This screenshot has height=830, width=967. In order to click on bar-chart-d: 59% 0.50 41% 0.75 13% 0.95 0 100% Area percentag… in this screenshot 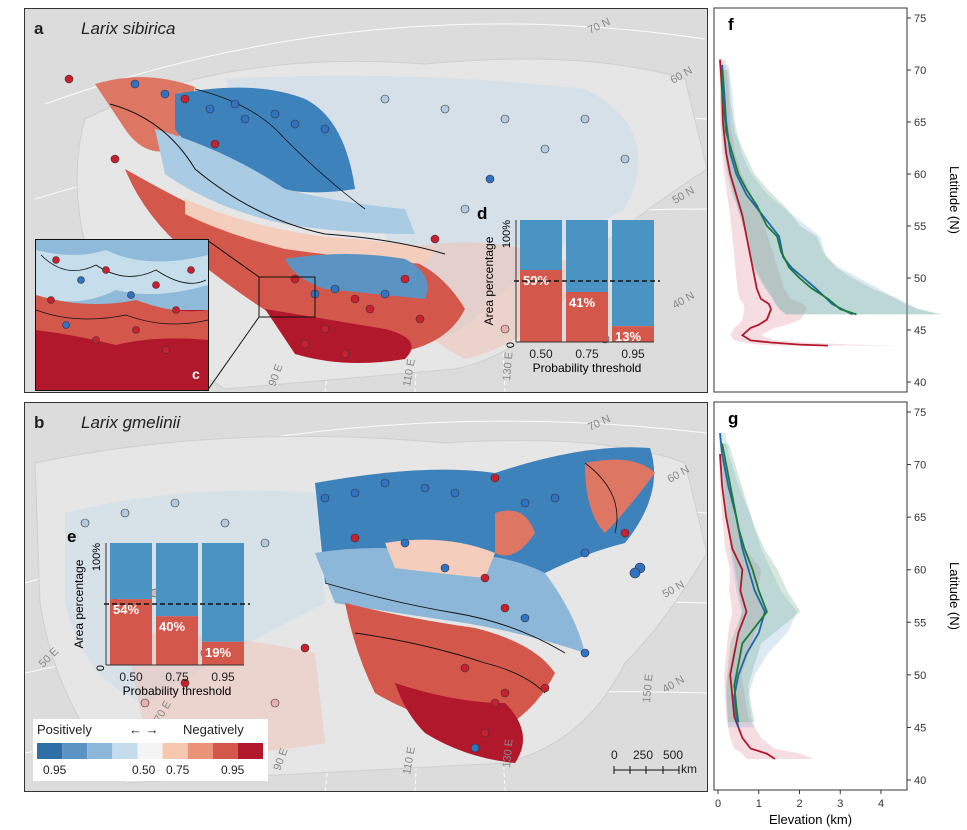, I will do `click(568, 289)`.